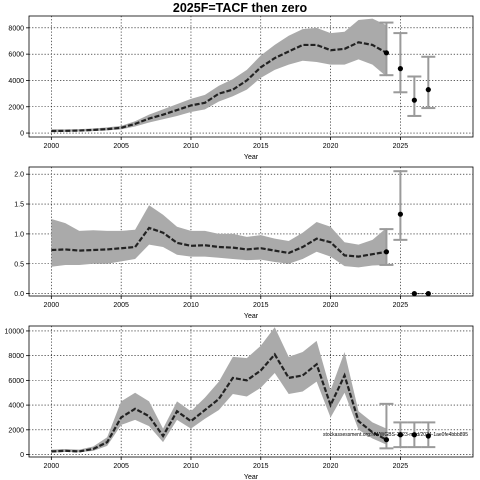 The width and height of the screenshot is (480, 480). Describe the element at coordinates (16, 55) in the screenshot. I see `panel-1-ytick-label-3: 6000` at that location.